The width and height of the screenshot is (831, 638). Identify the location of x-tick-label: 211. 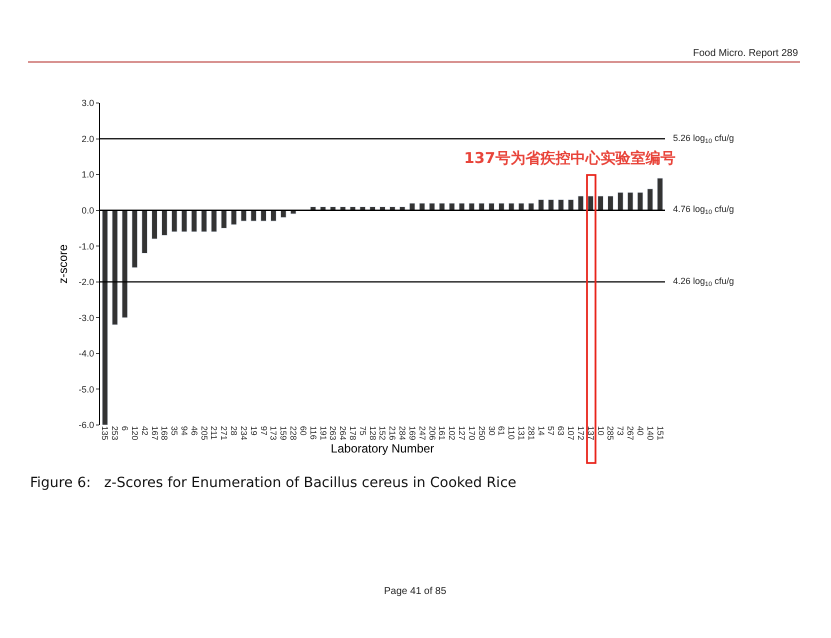
(214, 433).